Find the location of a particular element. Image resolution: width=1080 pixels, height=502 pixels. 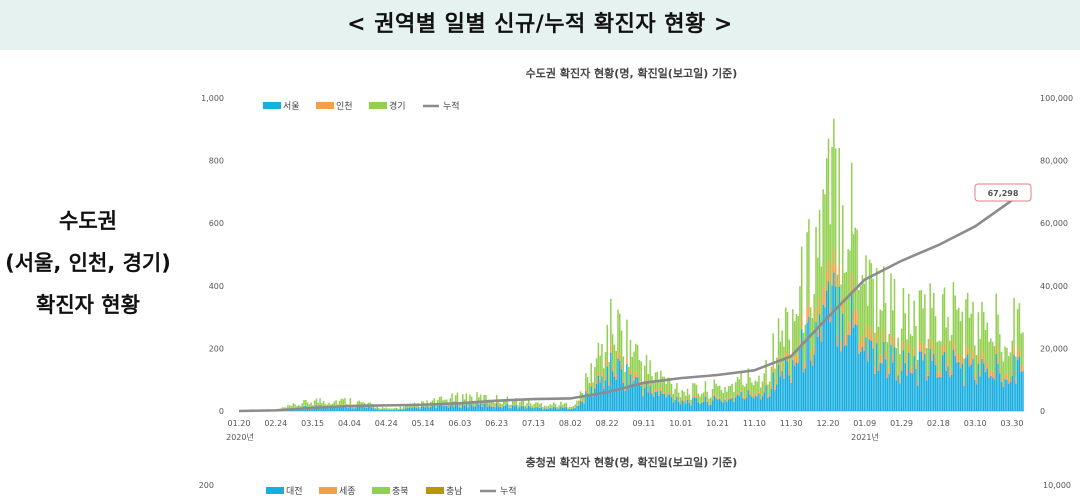

y2-tick-label: 60,000 is located at coordinates (1054, 223).